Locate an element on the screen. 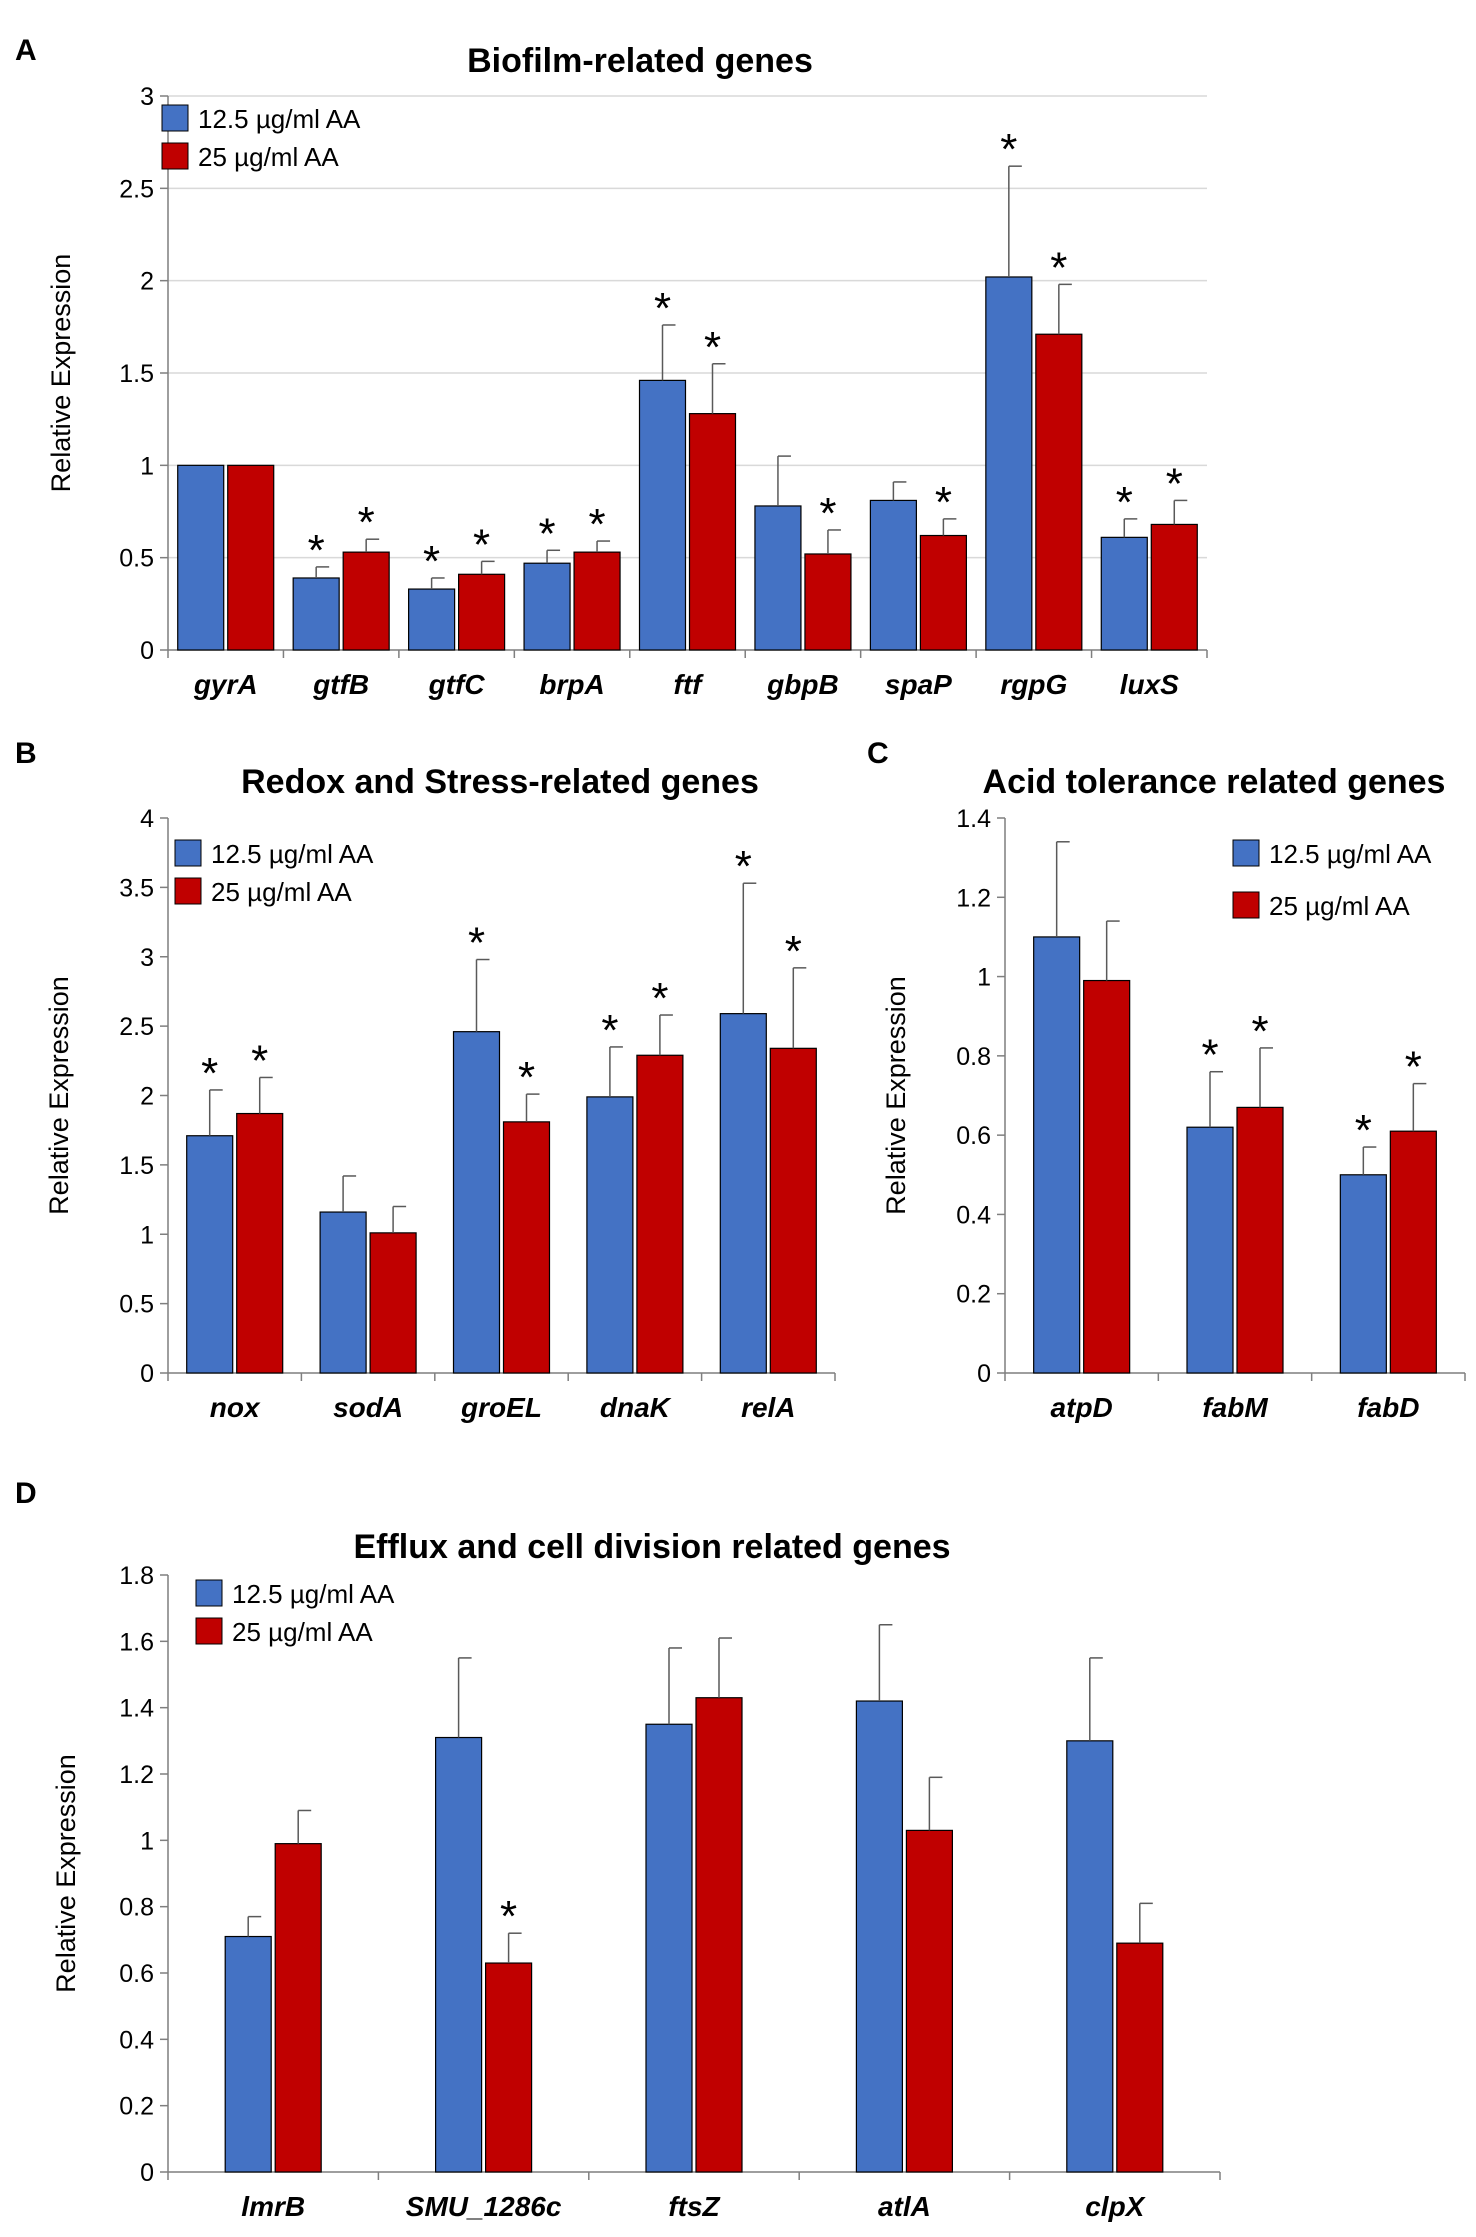  chart-title: Redox and Stress-related genes is located at coordinates (500, 782).